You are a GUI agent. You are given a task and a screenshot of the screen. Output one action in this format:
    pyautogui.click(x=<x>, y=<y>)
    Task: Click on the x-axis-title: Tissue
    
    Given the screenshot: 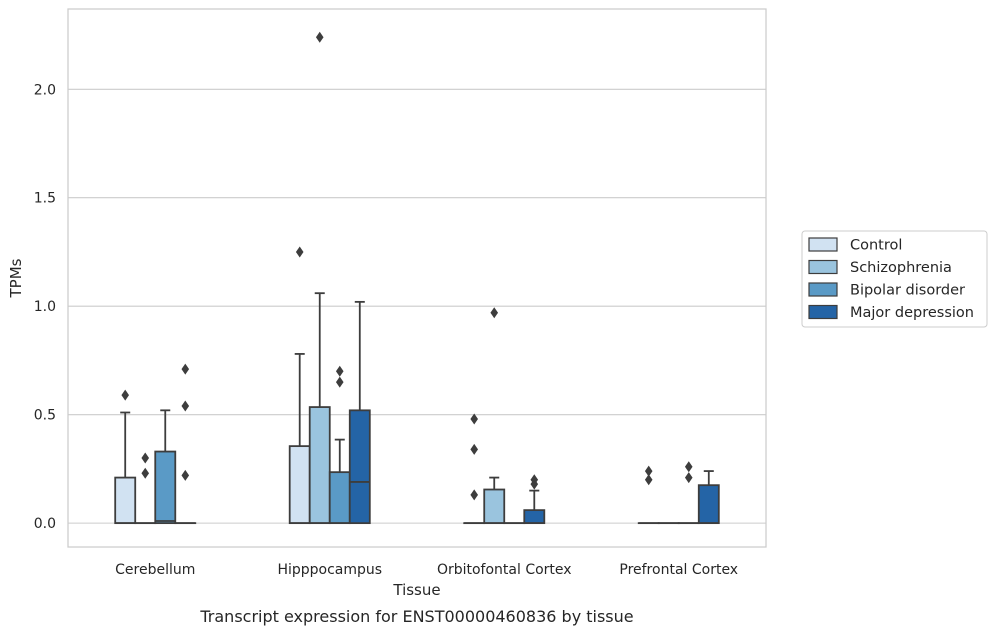 What is the action you would take?
    pyautogui.click(x=416, y=590)
    